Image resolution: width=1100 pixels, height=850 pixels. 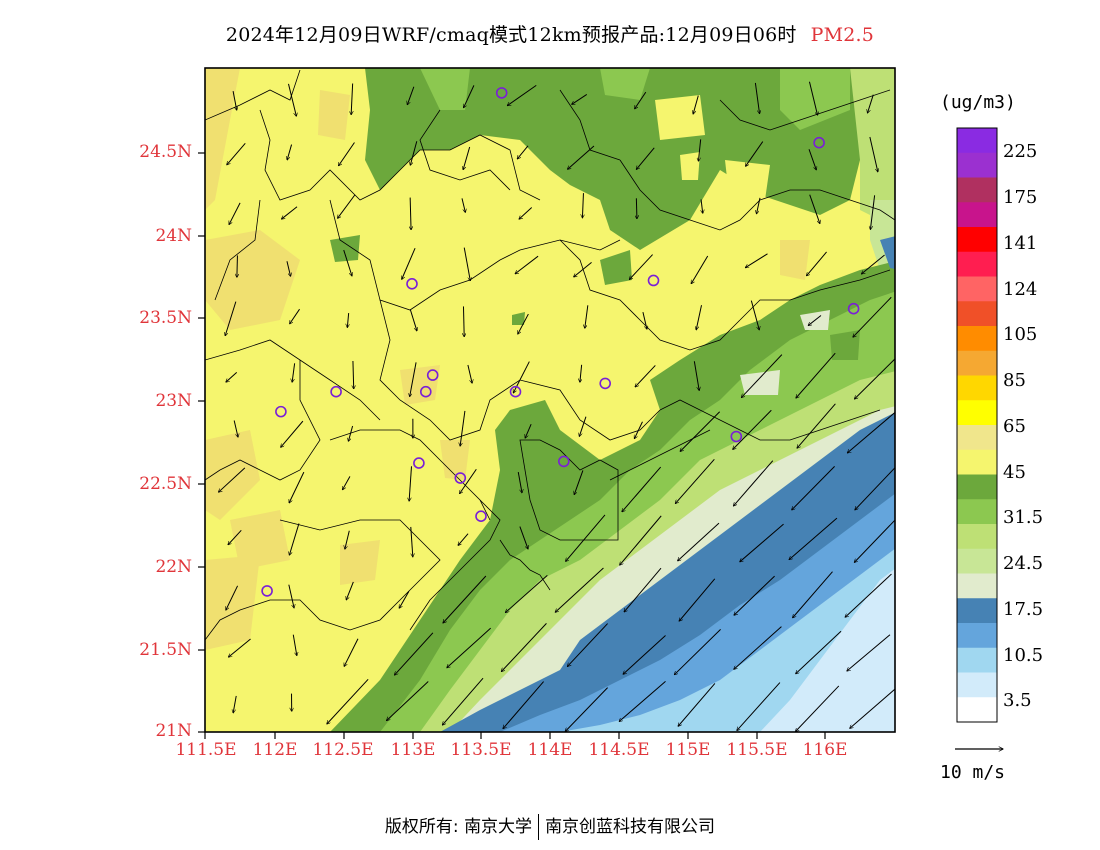 I want to click on y-tick-label: 24.5N, so click(x=165, y=152).